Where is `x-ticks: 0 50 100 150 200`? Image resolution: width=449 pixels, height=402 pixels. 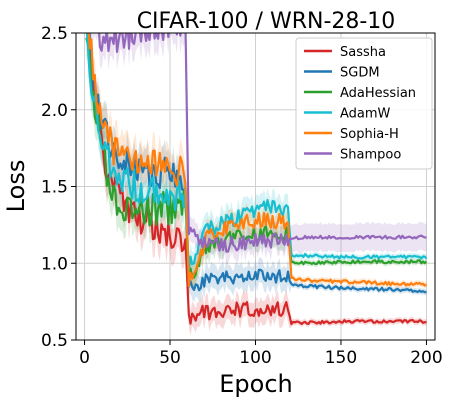 x-ticks: 0 50 100 150 200 is located at coordinates (261, 354).